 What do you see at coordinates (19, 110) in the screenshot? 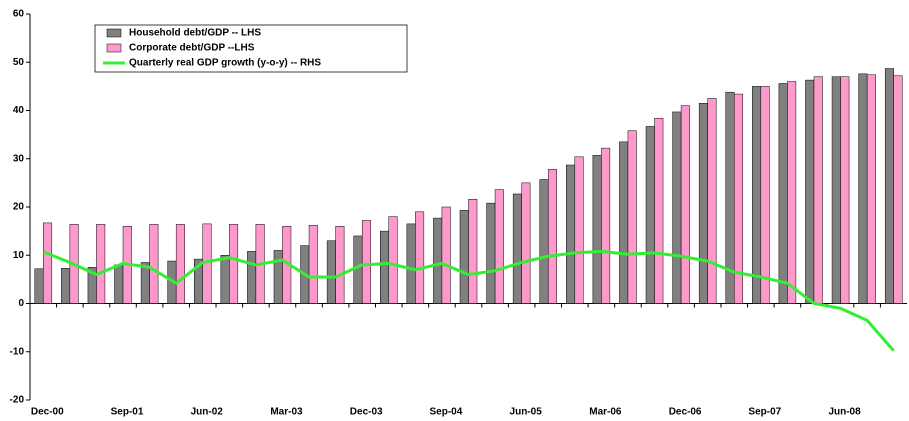
I see `y-tick-label: 40` at bounding box center [19, 110].